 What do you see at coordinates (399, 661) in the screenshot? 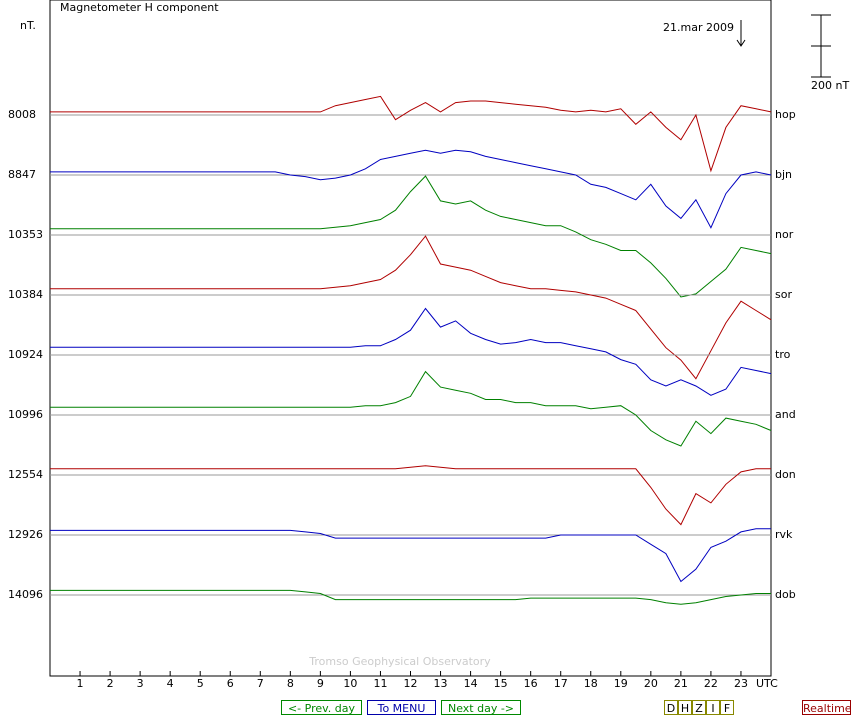
I see `watermark: Tromso Geophysical Observatory` at bounding box center [399, 661].